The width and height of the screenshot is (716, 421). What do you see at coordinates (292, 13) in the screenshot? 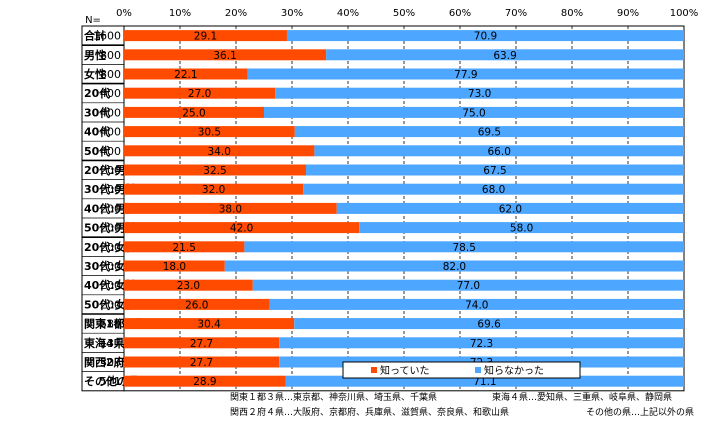
I see `x-tick-label: 30%` at bounding box center [292, 13].